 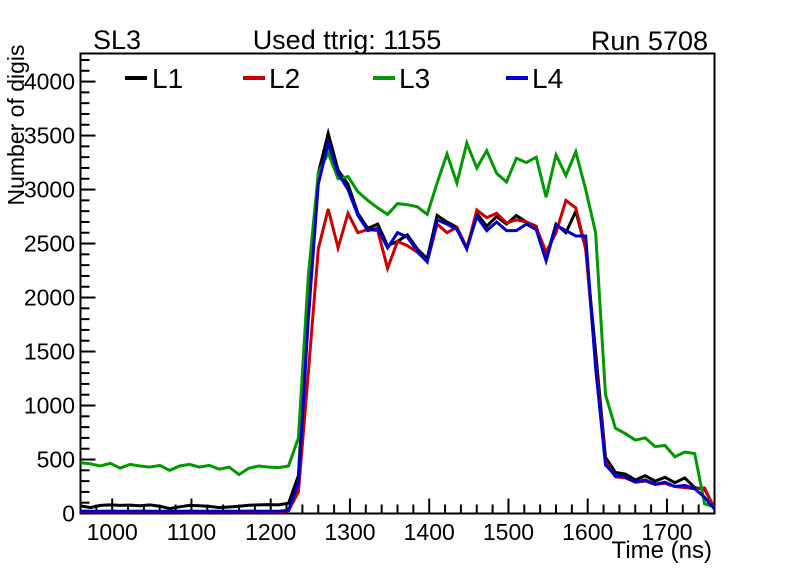 What do you see at coordinates (49, 352) in the screenshot?
I see `y-tick-label: 1500` at bounding box center [49, 352].